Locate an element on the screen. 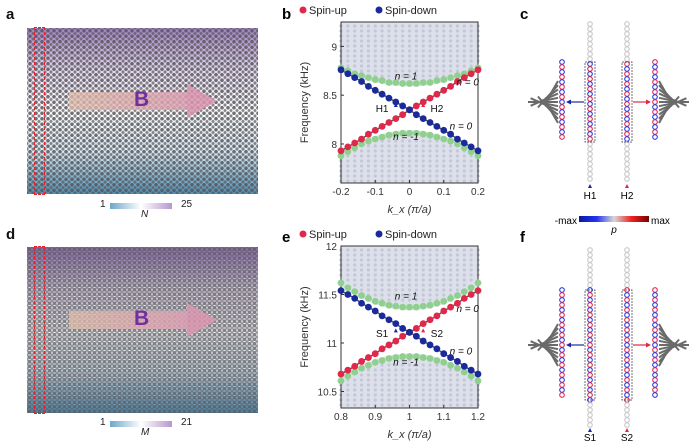 This screenshot has height=448, width=692. y-tick-label: 12 is located at coordinates (332, 247).